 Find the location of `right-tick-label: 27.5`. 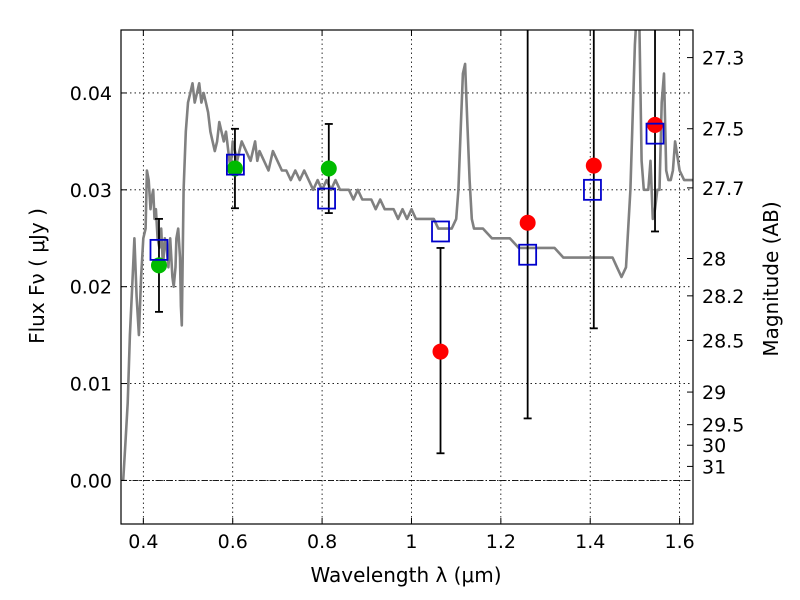

right-tick-label: 27.5 is located at coordinates (723, 130).